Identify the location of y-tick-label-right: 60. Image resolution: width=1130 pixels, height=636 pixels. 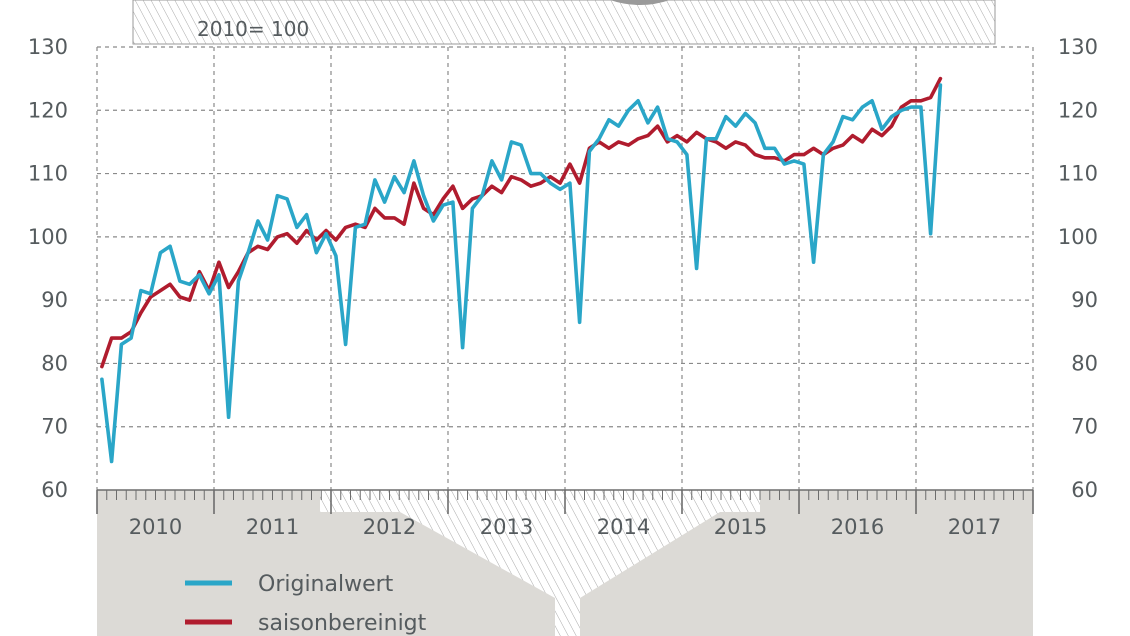
(1084, 490).